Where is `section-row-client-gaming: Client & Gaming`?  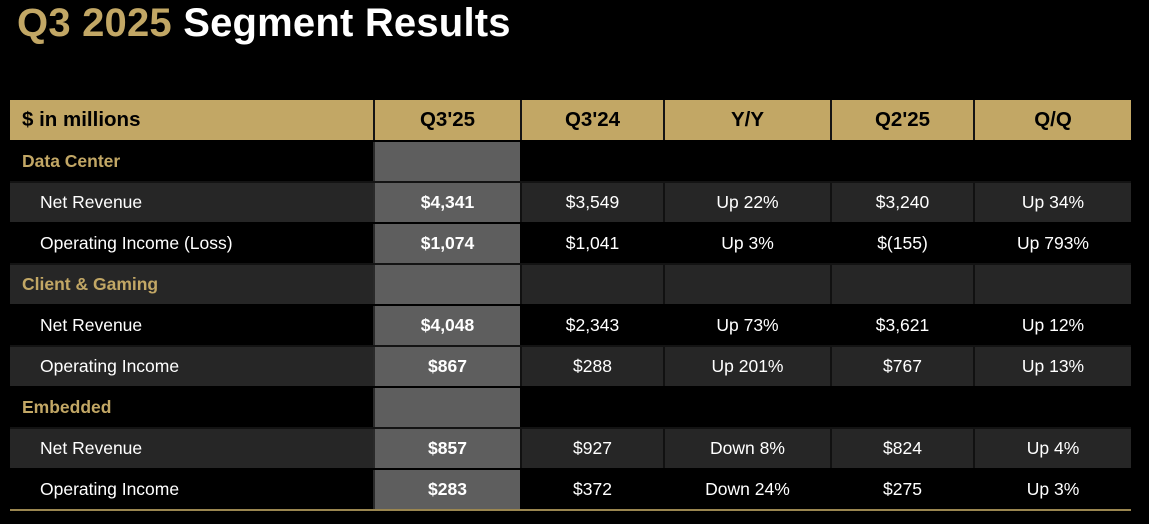 section-row-client-gaming: Client & Gaming is located at coordinates (570, 283).